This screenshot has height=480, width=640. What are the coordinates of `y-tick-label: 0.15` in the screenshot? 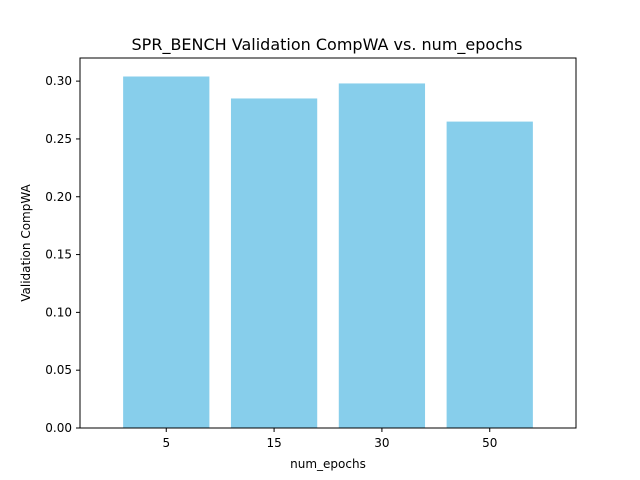 It's located at (58, 255).